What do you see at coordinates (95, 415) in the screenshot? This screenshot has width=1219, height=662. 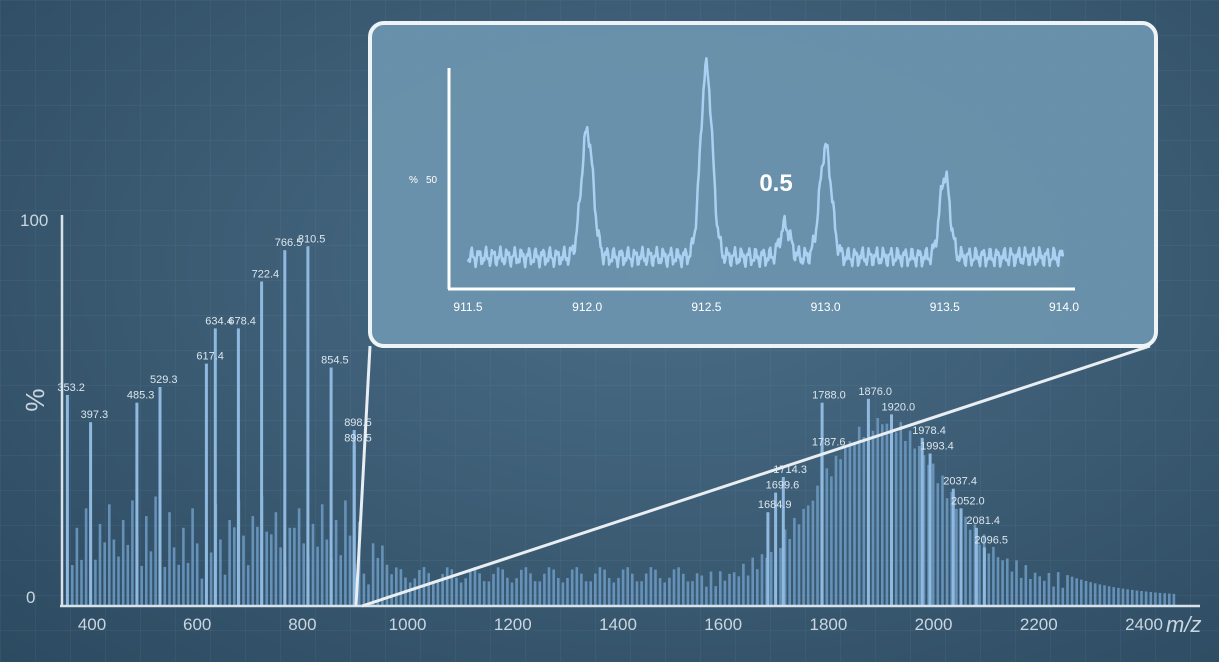 I see `peak-label: 397.3` at bounding box center [95, 415].